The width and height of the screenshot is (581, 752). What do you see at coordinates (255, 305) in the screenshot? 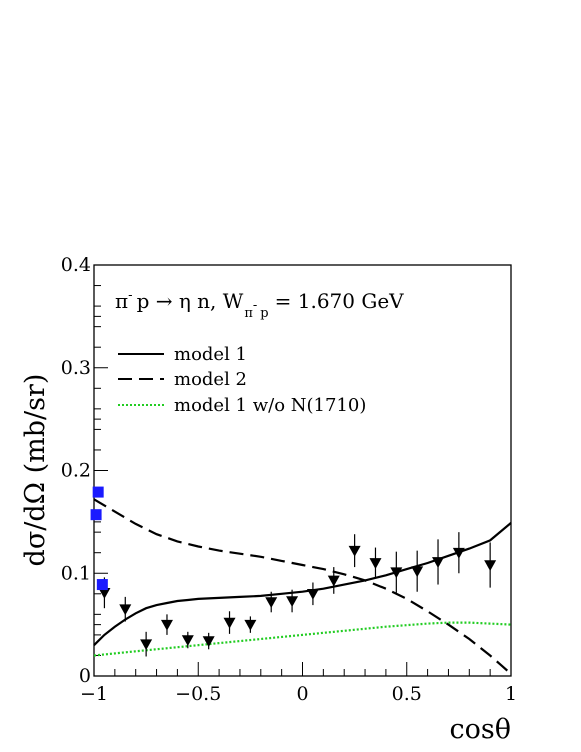
I see `w-sub-minus: -` at bounding box center [255, 305].